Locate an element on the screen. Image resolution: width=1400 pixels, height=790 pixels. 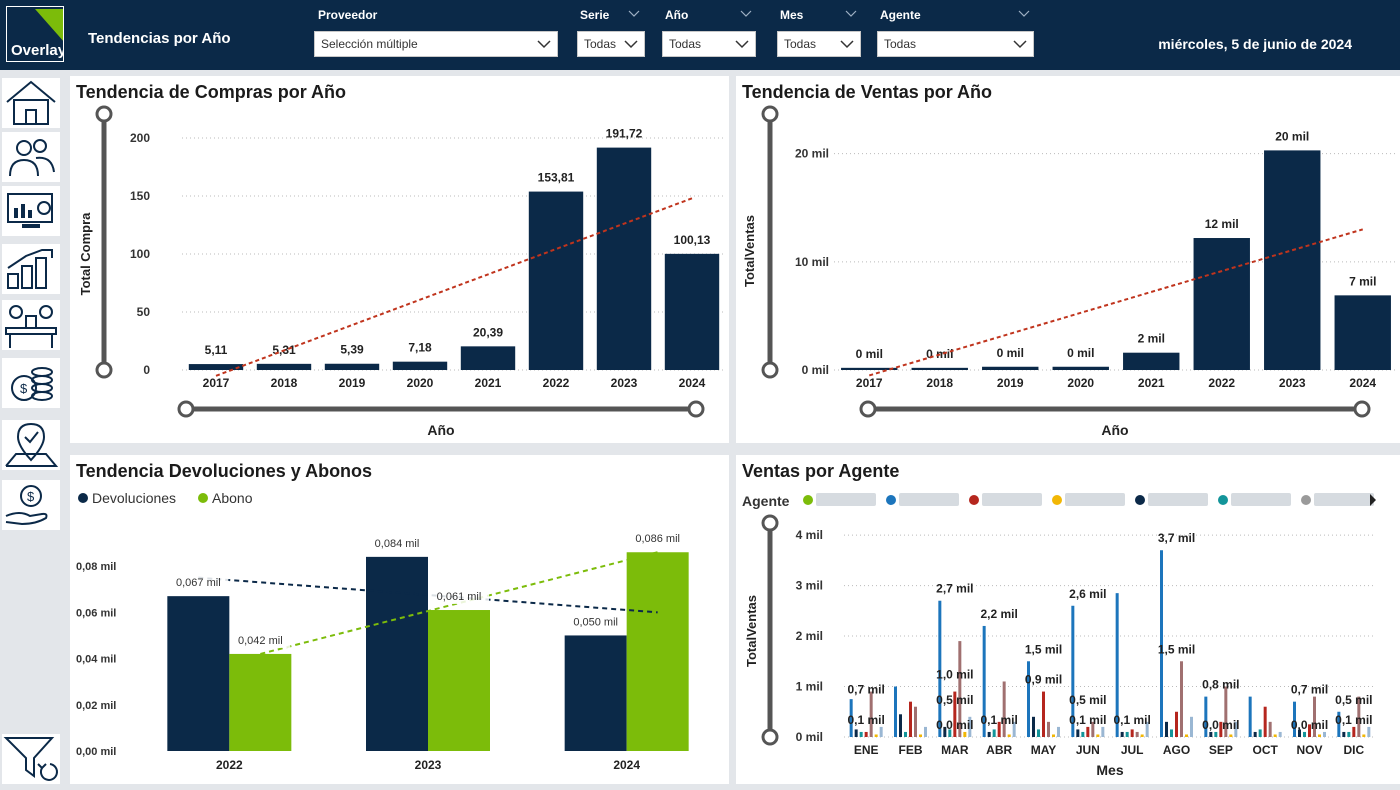
nav-filter-reset is located at coordinates (31, 759).